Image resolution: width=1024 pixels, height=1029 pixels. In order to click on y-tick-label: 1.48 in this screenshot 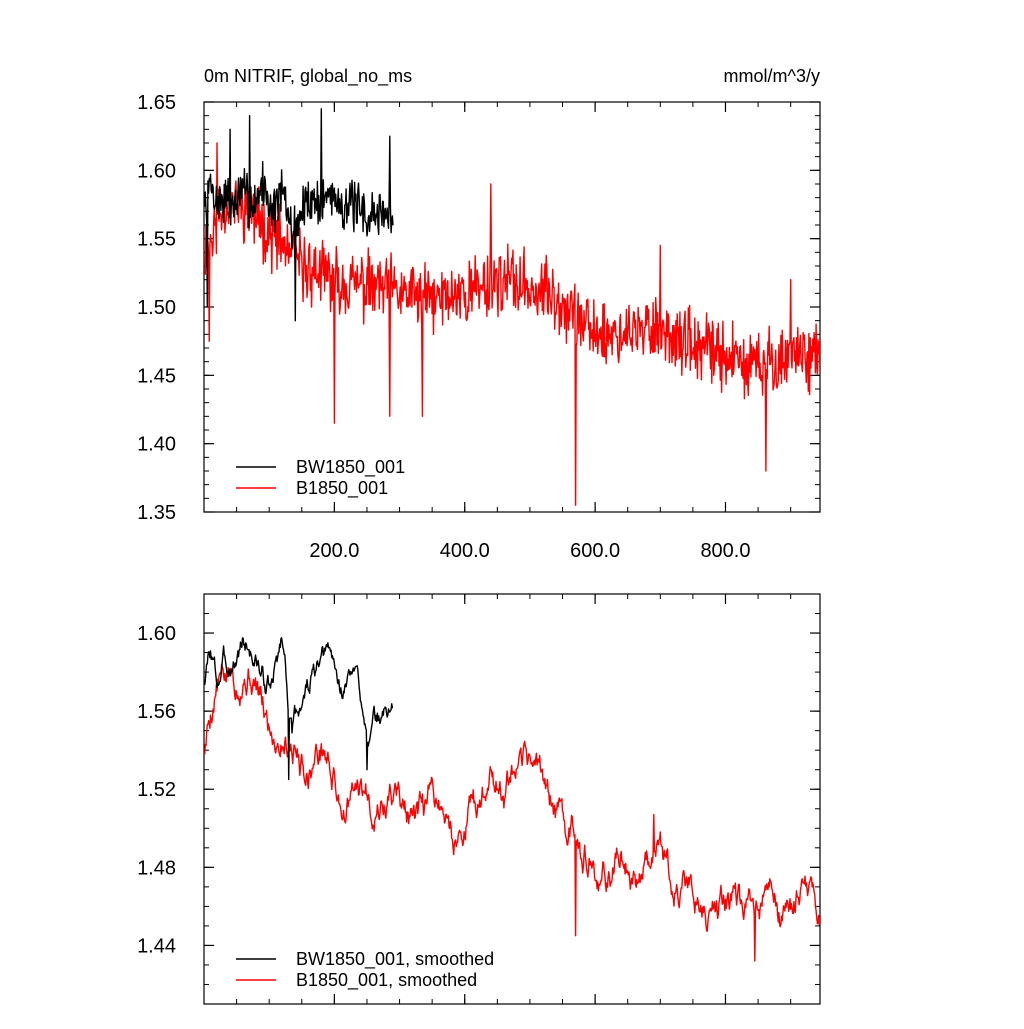, I will do `click(156, 868)`.